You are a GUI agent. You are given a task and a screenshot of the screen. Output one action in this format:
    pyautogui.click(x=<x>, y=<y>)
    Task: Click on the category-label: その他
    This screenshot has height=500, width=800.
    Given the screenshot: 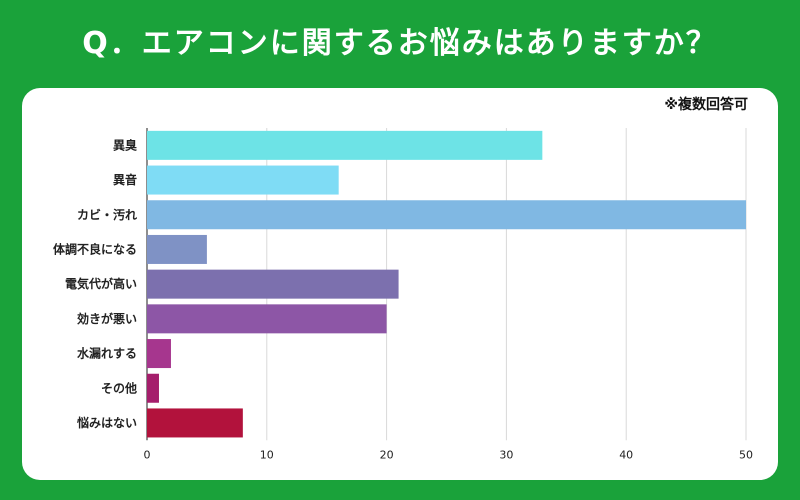 What is the action you would take?
    pyautogui.click(x=119, y=387)
    